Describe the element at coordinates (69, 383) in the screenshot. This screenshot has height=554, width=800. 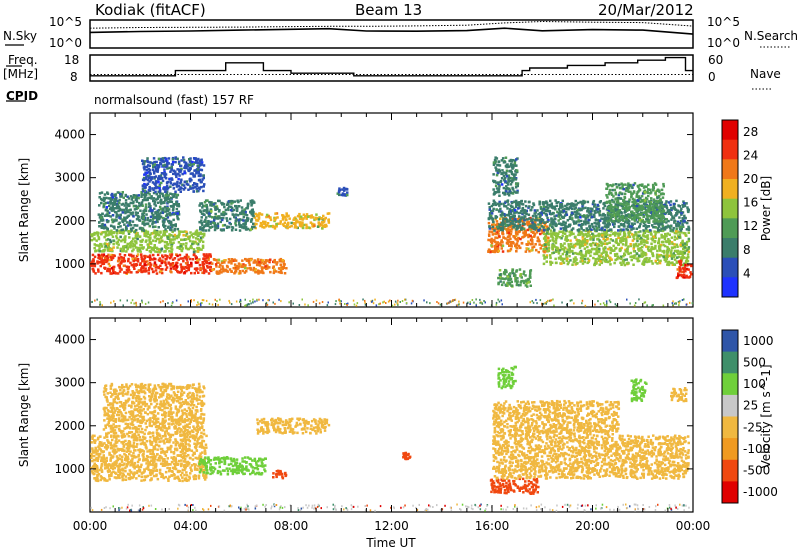
I see `ytick-label-3-2: 3000` at that location.